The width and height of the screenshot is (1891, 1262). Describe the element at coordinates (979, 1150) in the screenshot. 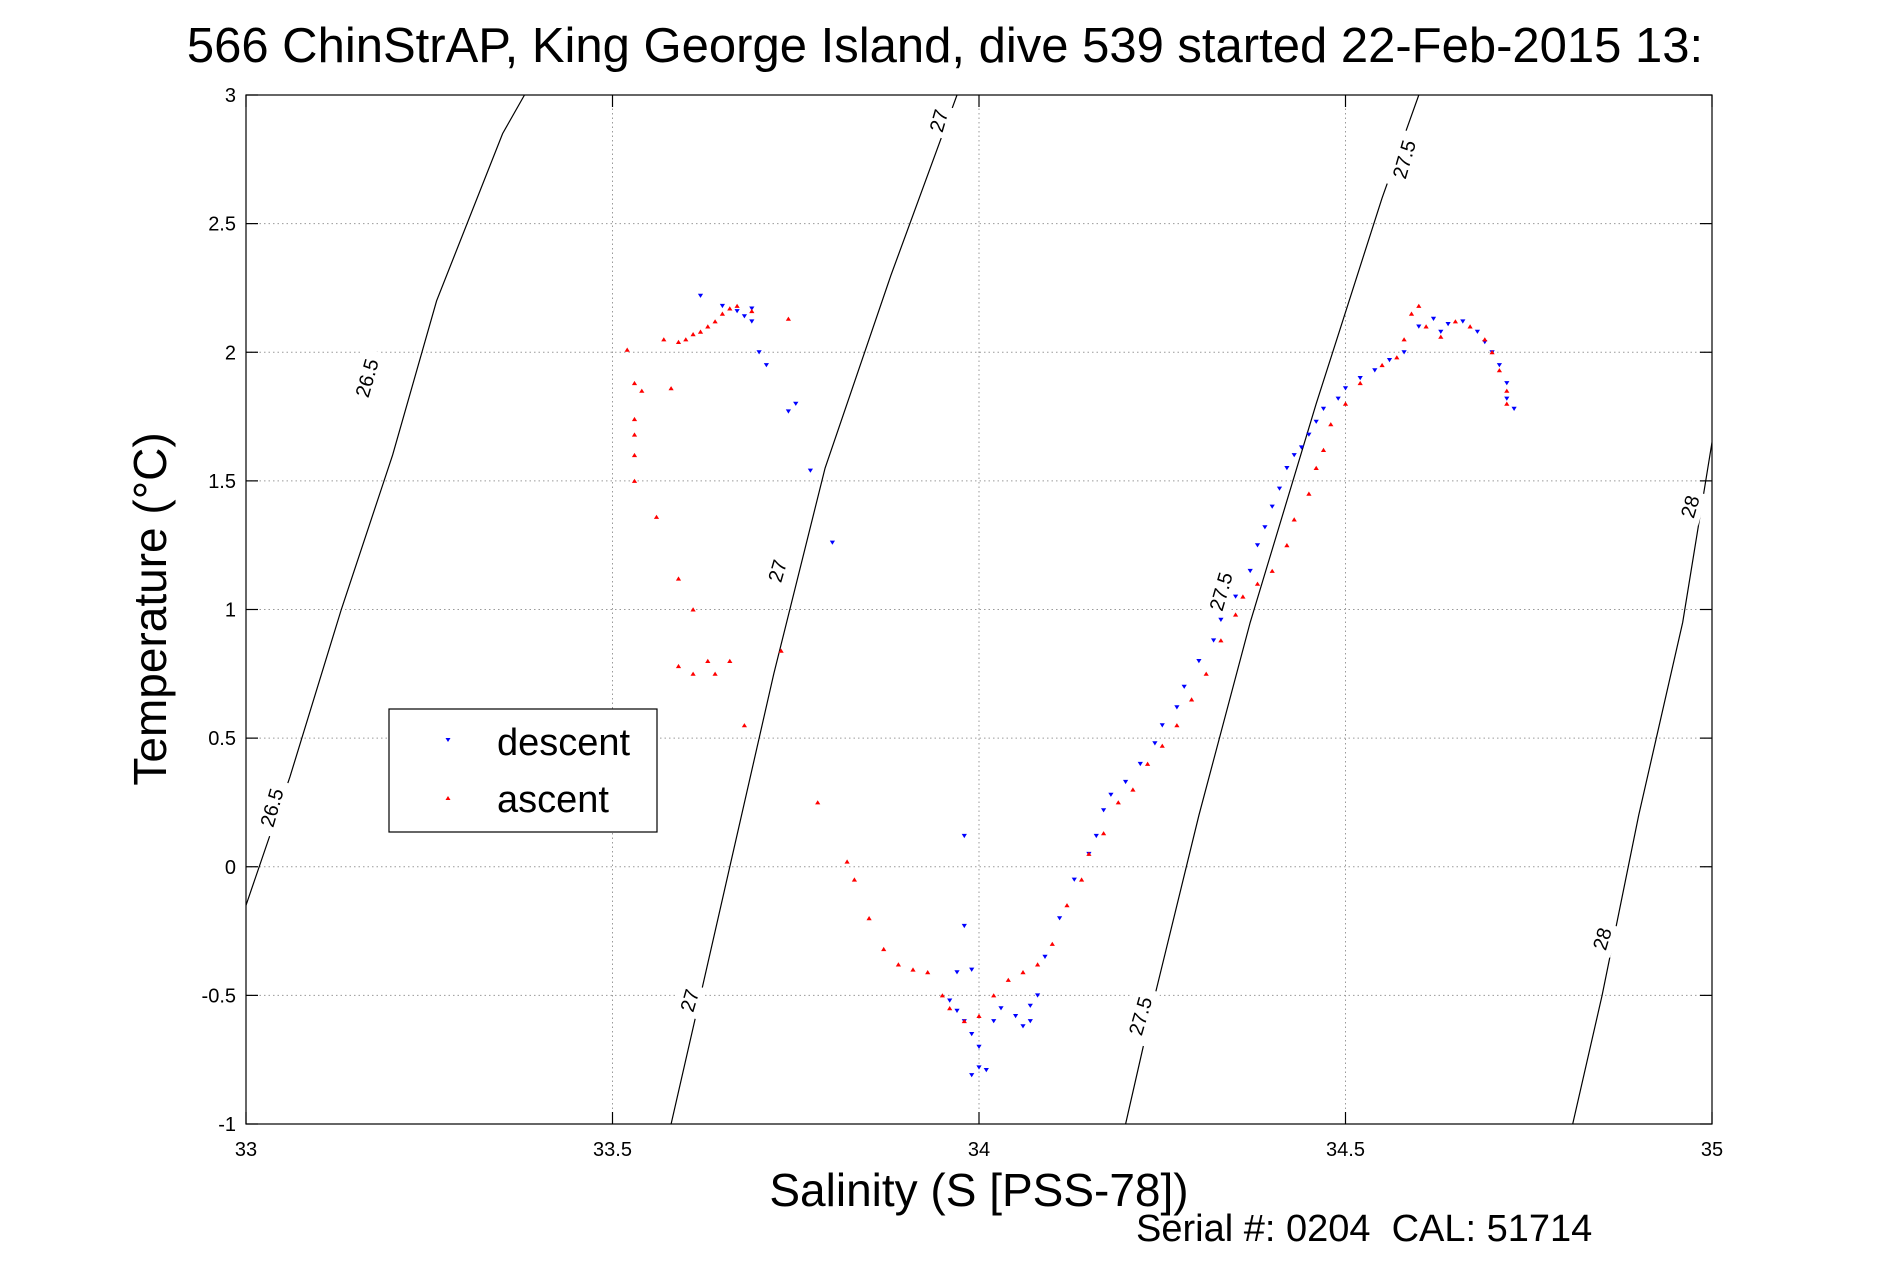

I see `x-tick-label: 34` at that location.